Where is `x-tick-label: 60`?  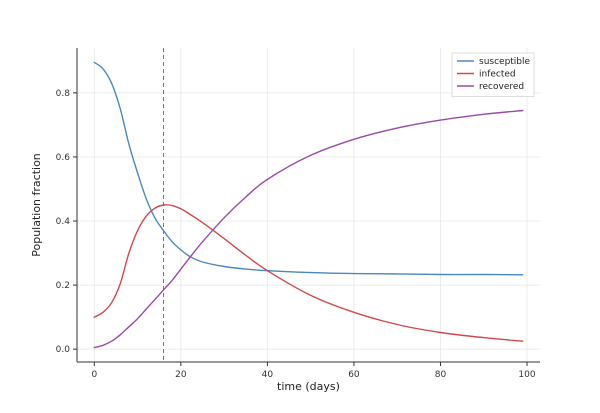
x-tick-label: 60 is located at coordinates (354, 375).